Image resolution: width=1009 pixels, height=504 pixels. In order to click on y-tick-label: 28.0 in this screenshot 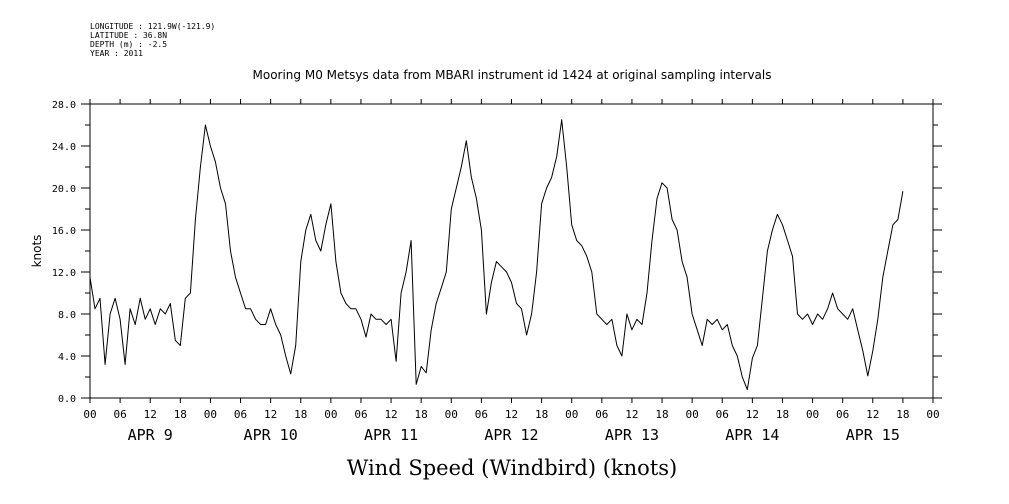, I will do `click(64, 105)`.